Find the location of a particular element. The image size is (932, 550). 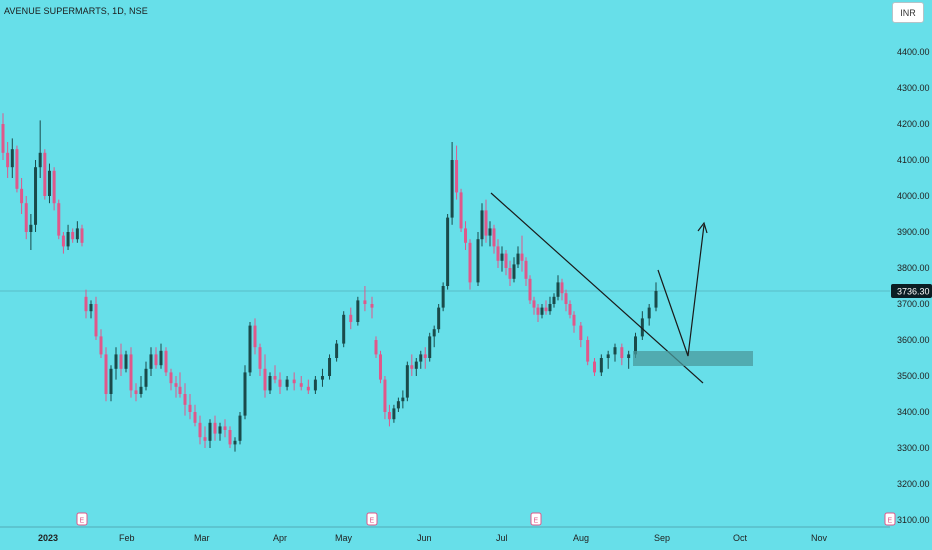

demand-zone is located at coordinates (693, 358).